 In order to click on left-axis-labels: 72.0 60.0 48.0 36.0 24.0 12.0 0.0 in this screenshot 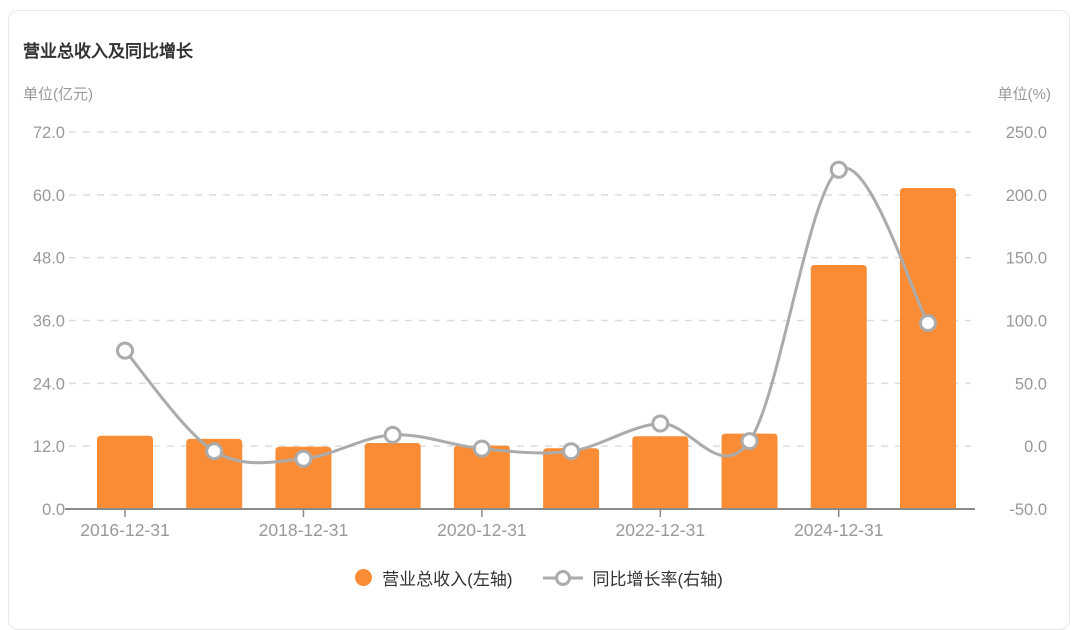, I will do `click(49, 321)`.